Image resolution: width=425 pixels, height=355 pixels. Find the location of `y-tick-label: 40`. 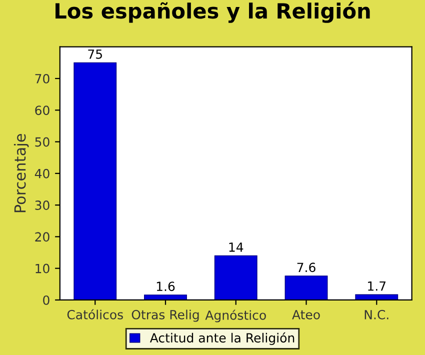

y-tick-label: 40 is located at coordinates (42, 173).